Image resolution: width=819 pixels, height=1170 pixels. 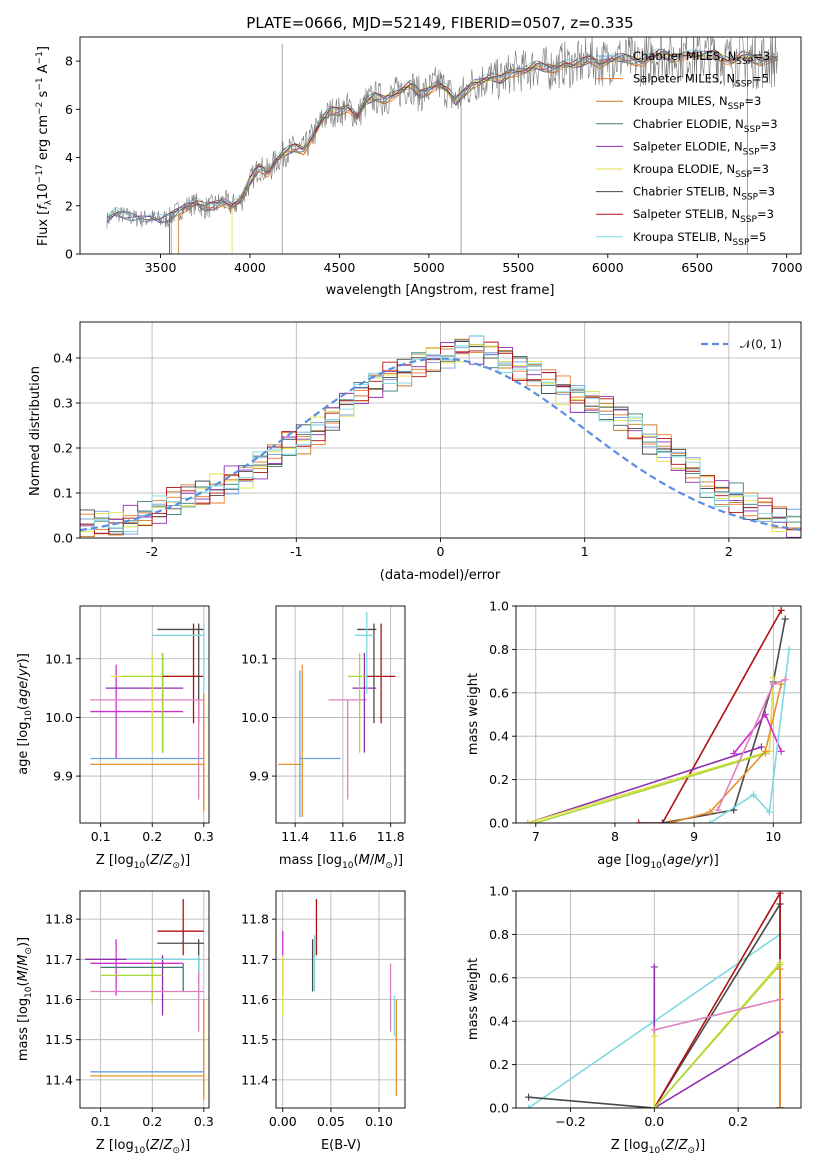 What do you see at coordinates (343, 836) in the screenshot?
I see `x-tick-label: 11.6` at bounding box center [343, 836].